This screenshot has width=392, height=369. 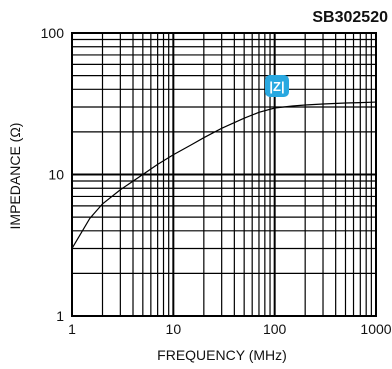 What do you see at coordinates (56, 175) in the screenshot?
I see `y-tick-label: 10` at bounding box center [56, 175].